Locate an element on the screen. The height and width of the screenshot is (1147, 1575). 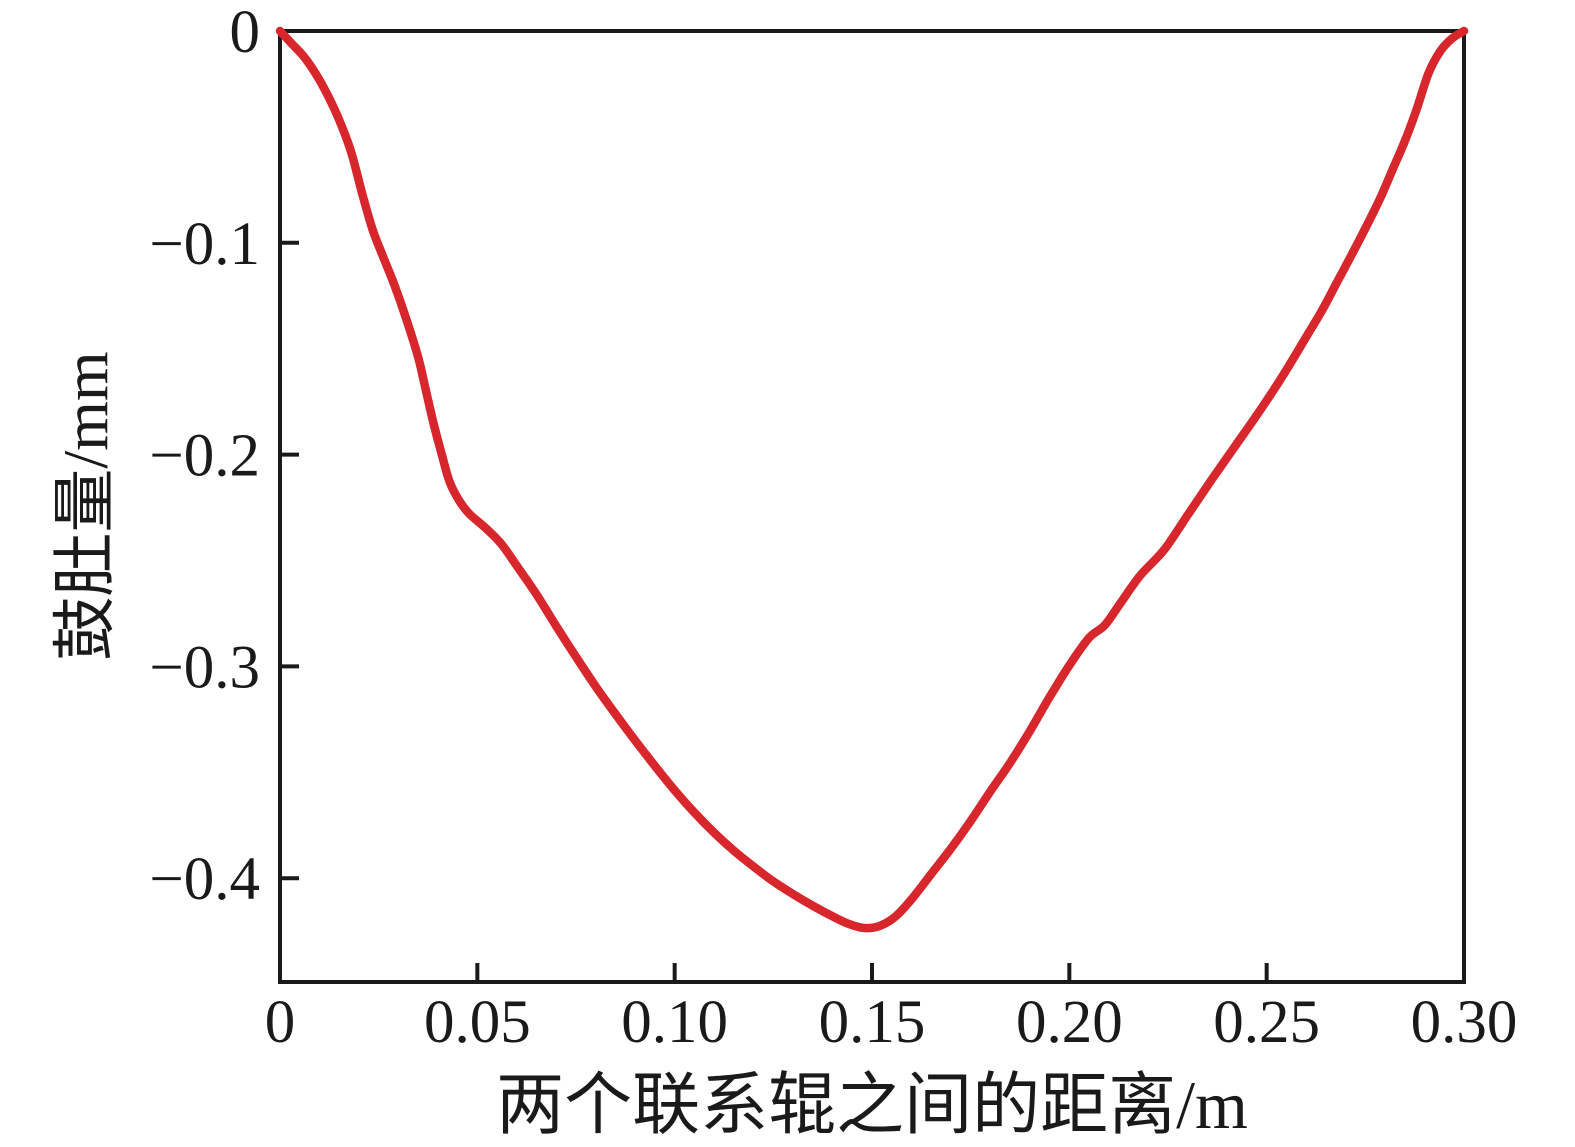
x-tick-label: 0.20 is located at coordinates (1069, 1022).